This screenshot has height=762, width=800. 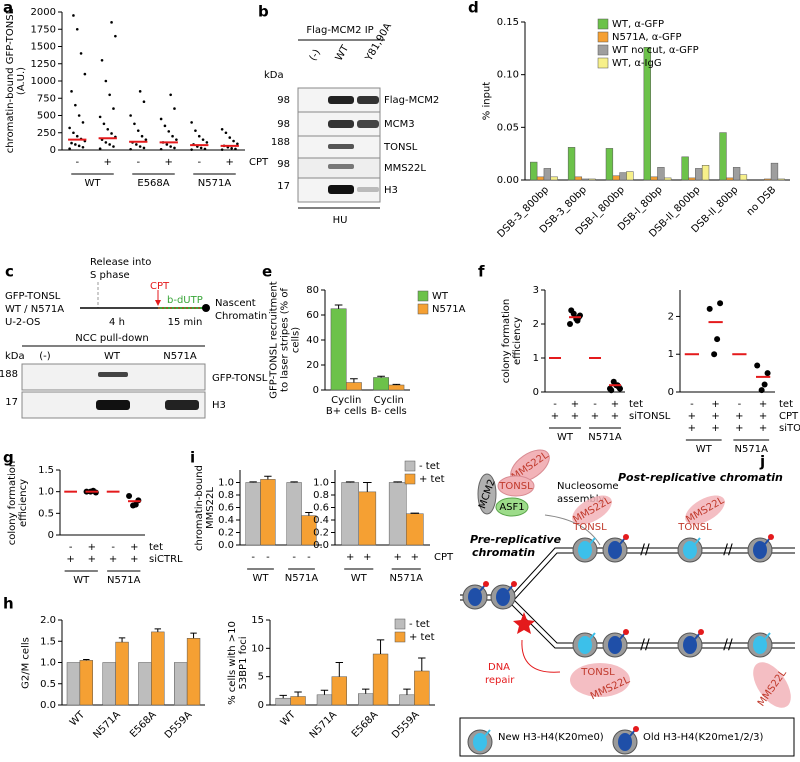 What do you see at coordinates (33, 296) in the screenshot?
I see `cell-text: GFP-TONSL` at bounding box center [33, 296].